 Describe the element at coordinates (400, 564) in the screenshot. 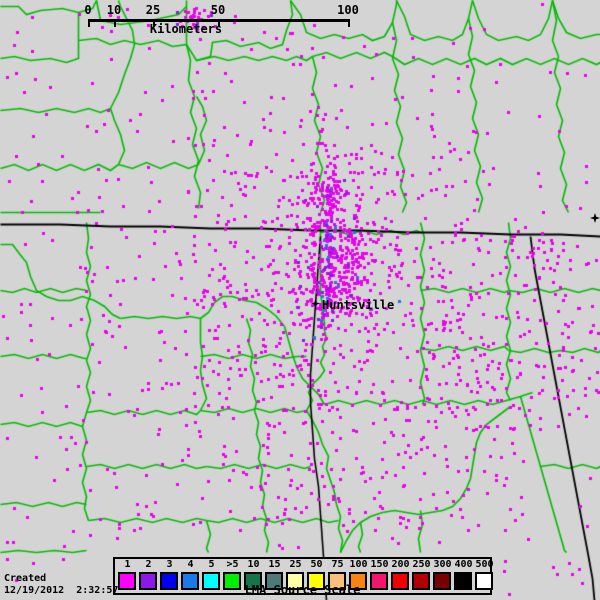

I see `legend-swatch-label: 200` at that location.